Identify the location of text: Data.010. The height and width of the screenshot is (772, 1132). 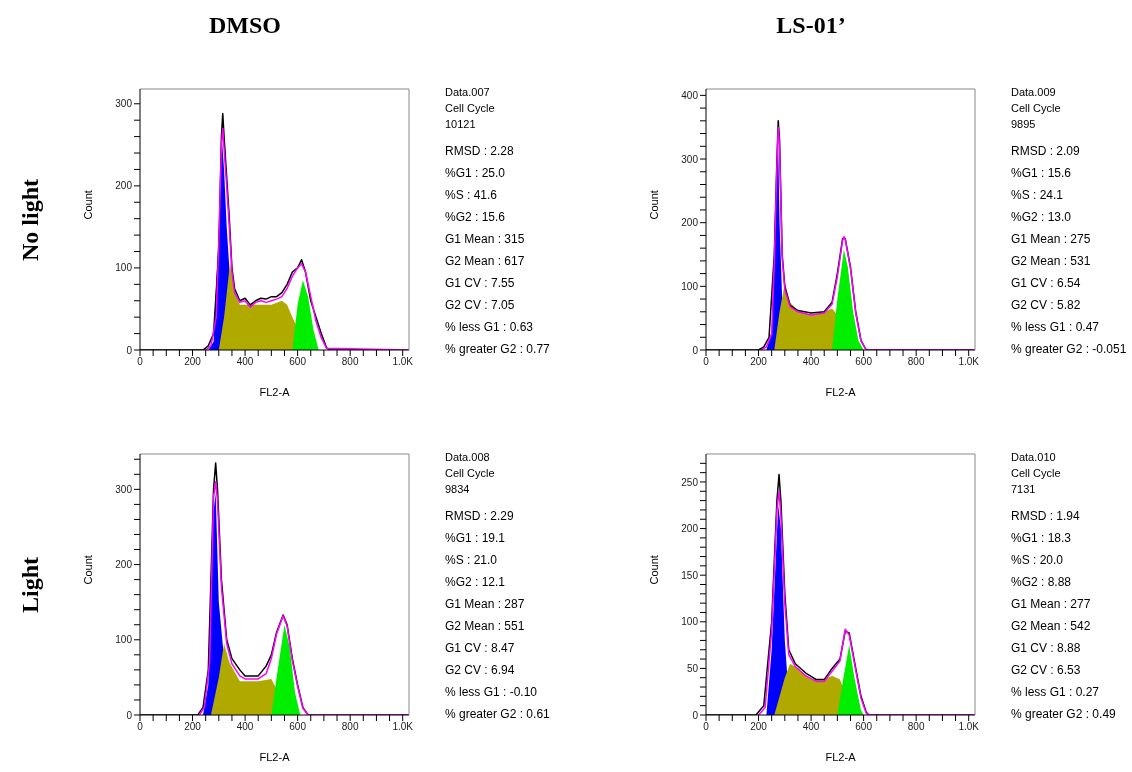
(1034, 457).